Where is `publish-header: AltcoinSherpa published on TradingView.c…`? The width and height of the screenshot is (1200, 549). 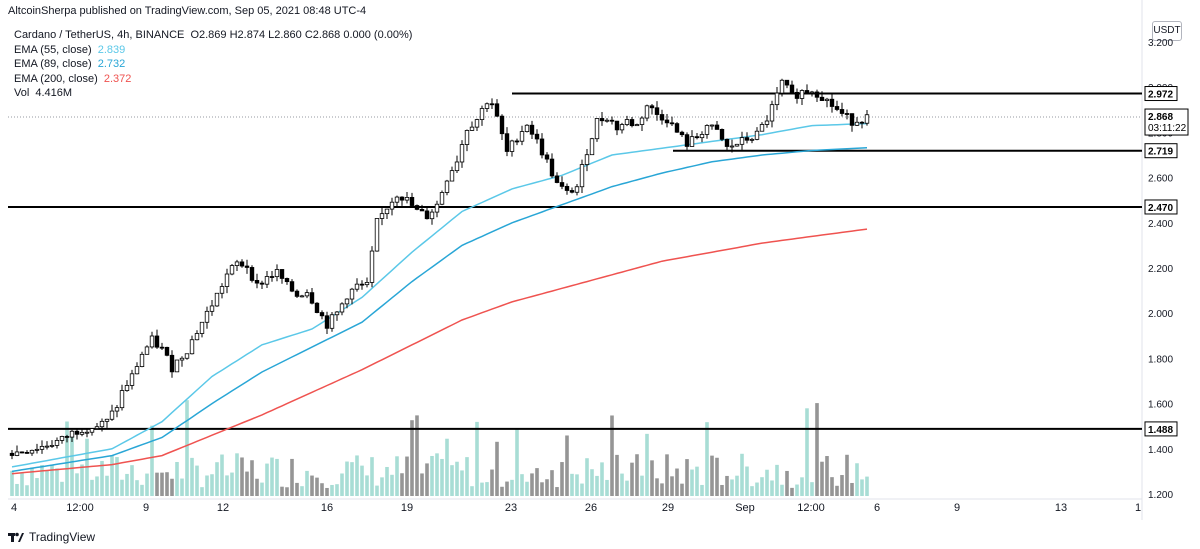
publish-header: AltcoinSherpa published on TradingView.c… is located at coordinates (187, 11).